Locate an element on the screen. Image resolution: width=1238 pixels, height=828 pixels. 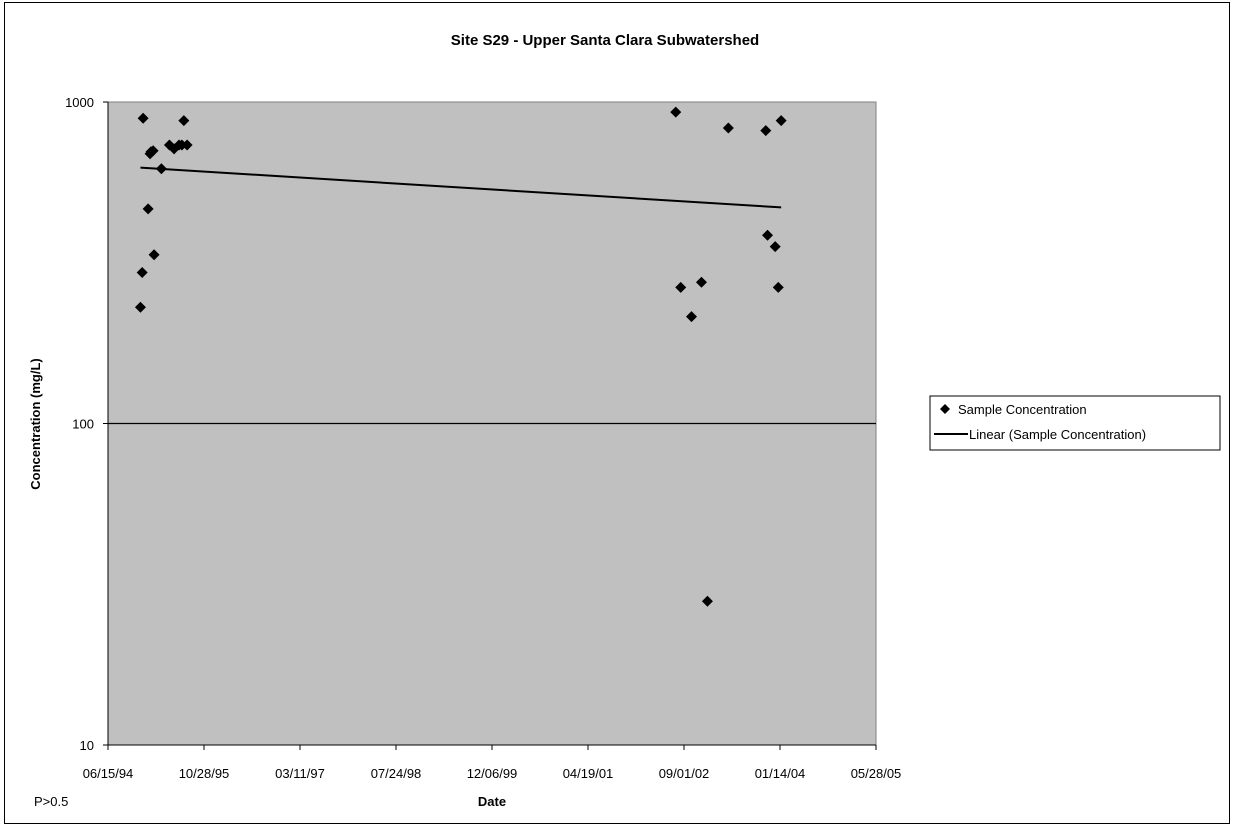
x-tick-label: 01/14/04 is located at coordinates (780, 773).